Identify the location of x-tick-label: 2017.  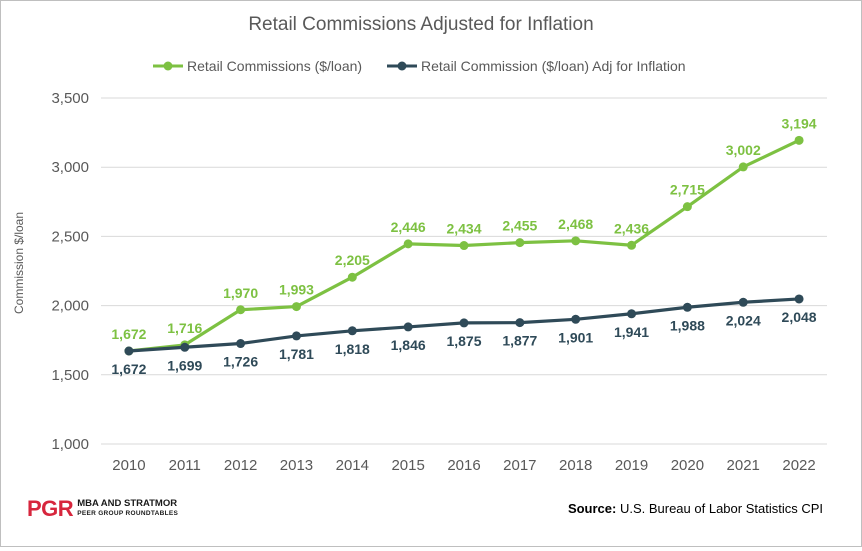
(519, 465).